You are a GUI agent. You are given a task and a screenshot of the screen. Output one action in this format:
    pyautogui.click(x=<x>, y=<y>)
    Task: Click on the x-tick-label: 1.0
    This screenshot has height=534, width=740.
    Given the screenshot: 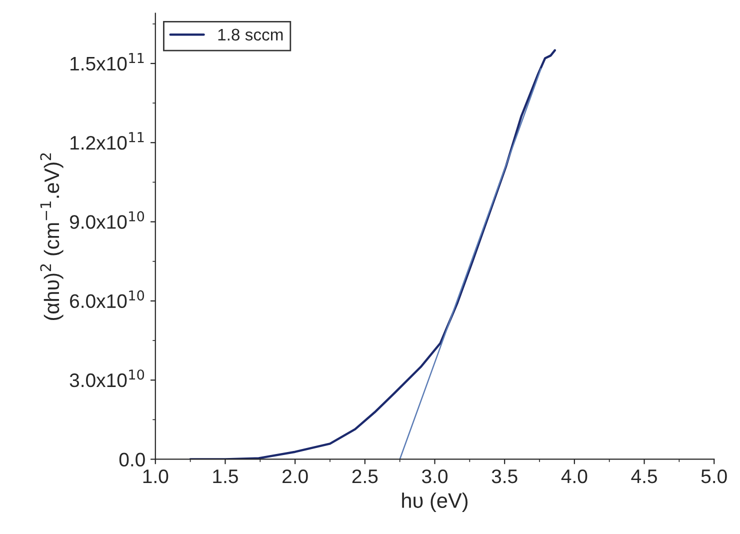 What is the action you would take?
    pyautogui.click(x=155, y=476)
    